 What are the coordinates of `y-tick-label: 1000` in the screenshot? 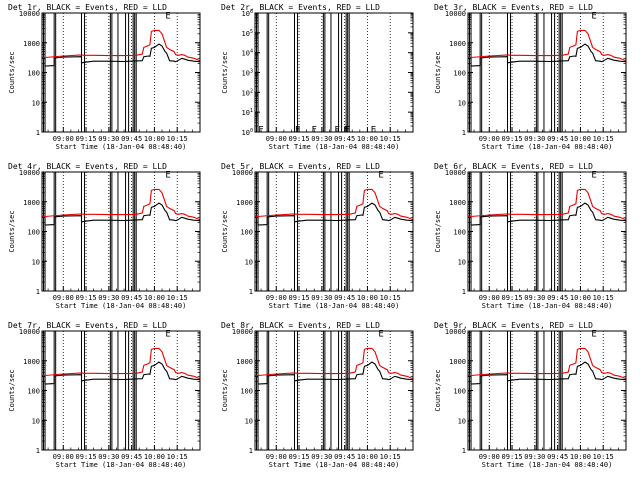 It's located at (244, 362).